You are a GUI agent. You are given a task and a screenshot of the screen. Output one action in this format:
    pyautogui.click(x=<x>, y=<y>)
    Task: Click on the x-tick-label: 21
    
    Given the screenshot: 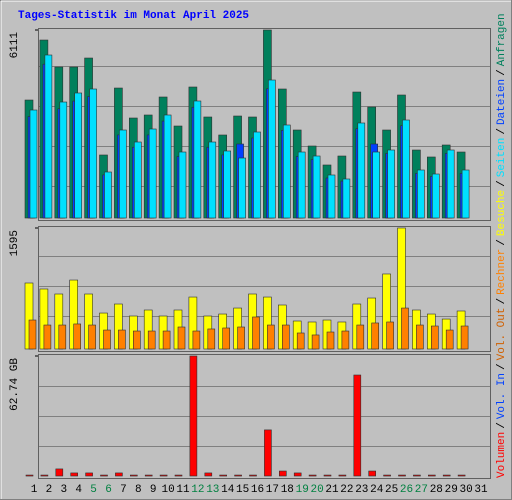 What is the action you would take?
    pyautogui.click(x=332, y=490)
    